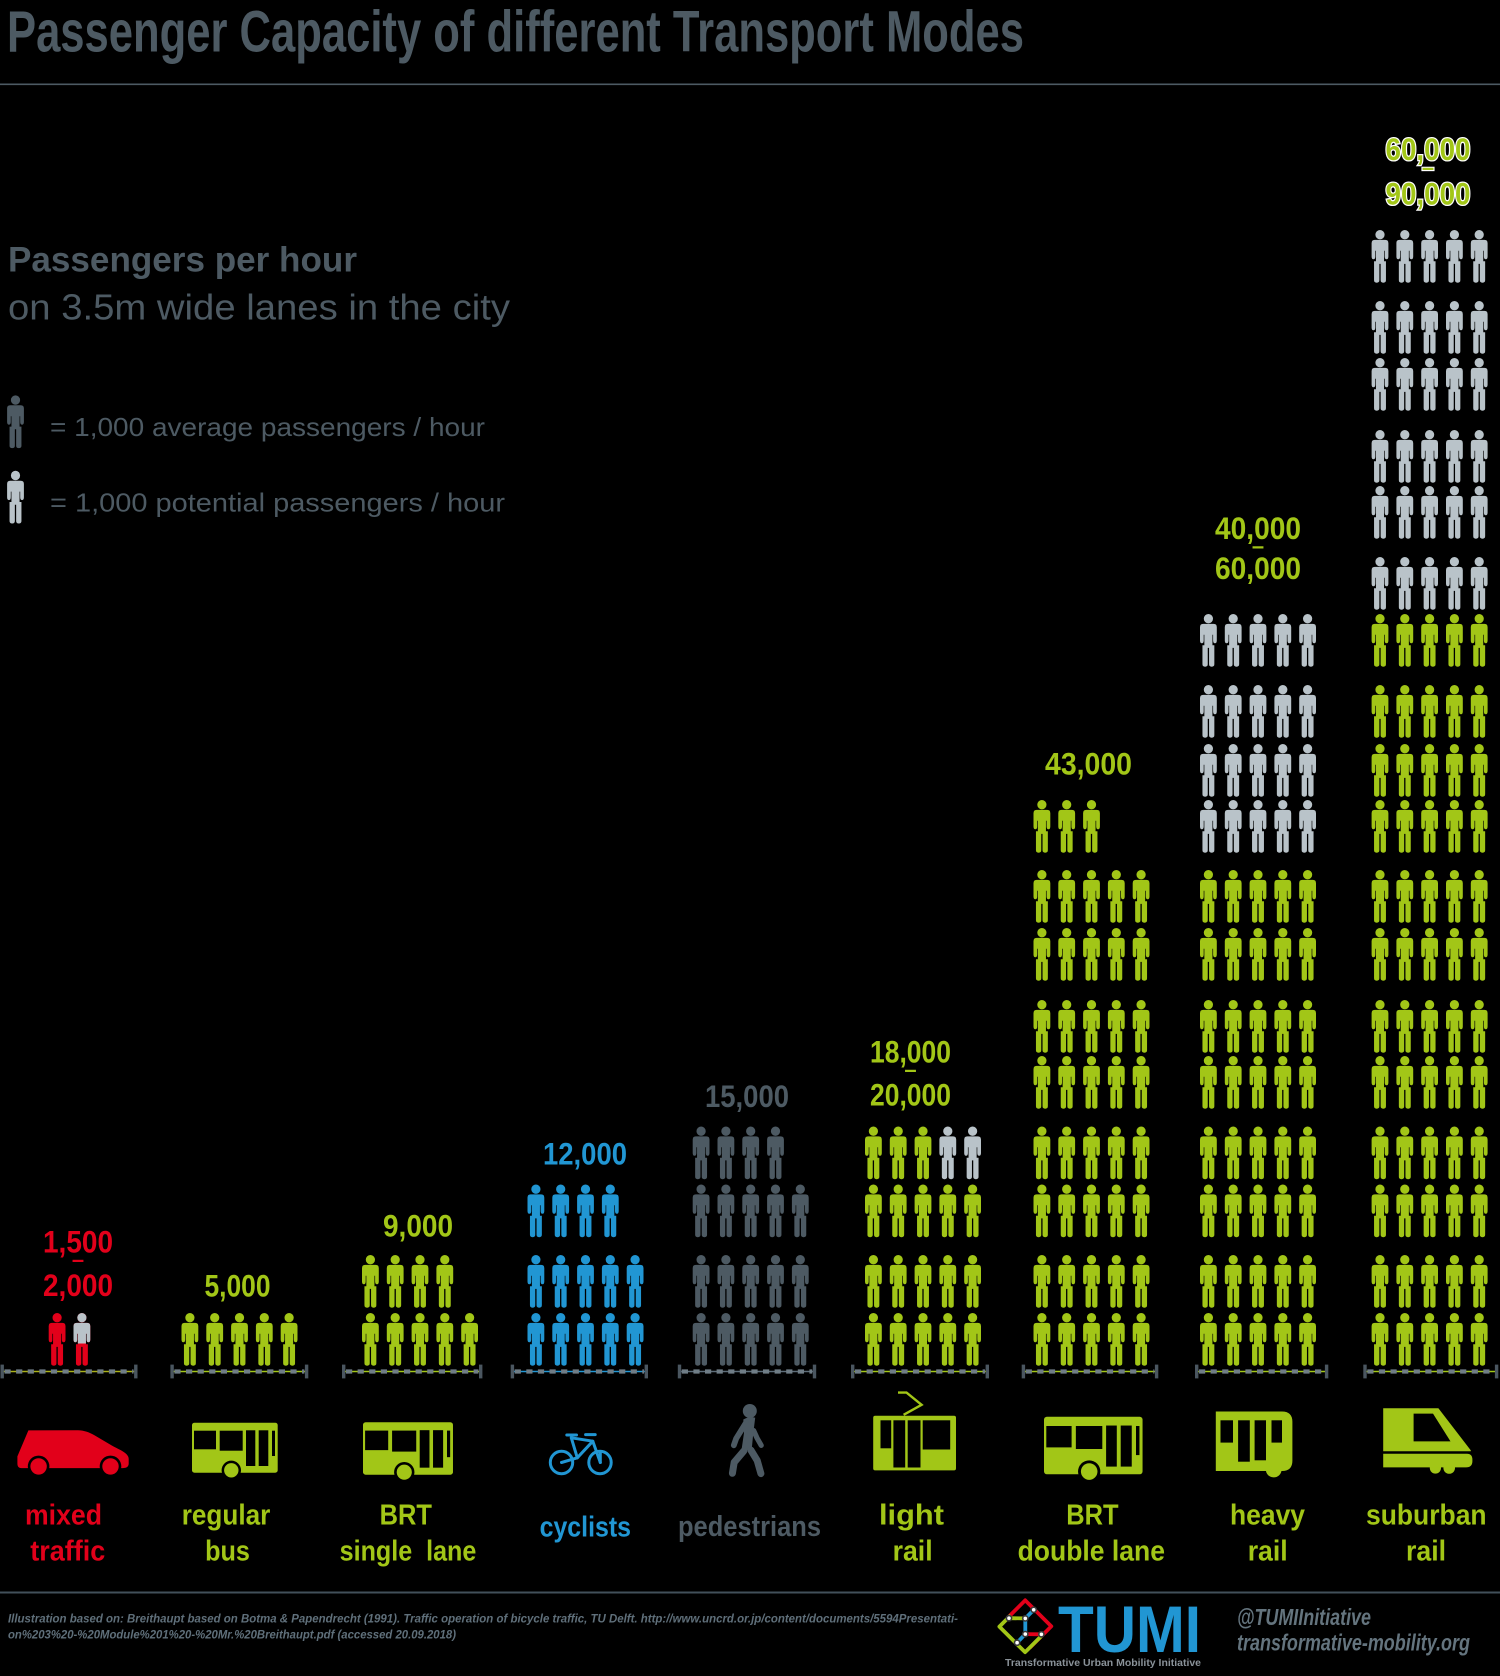 The image size is (1500, 1676). Describe the element at coordinates (227, 1552) in the screenshot. I see `svg-text: bus` at that location.